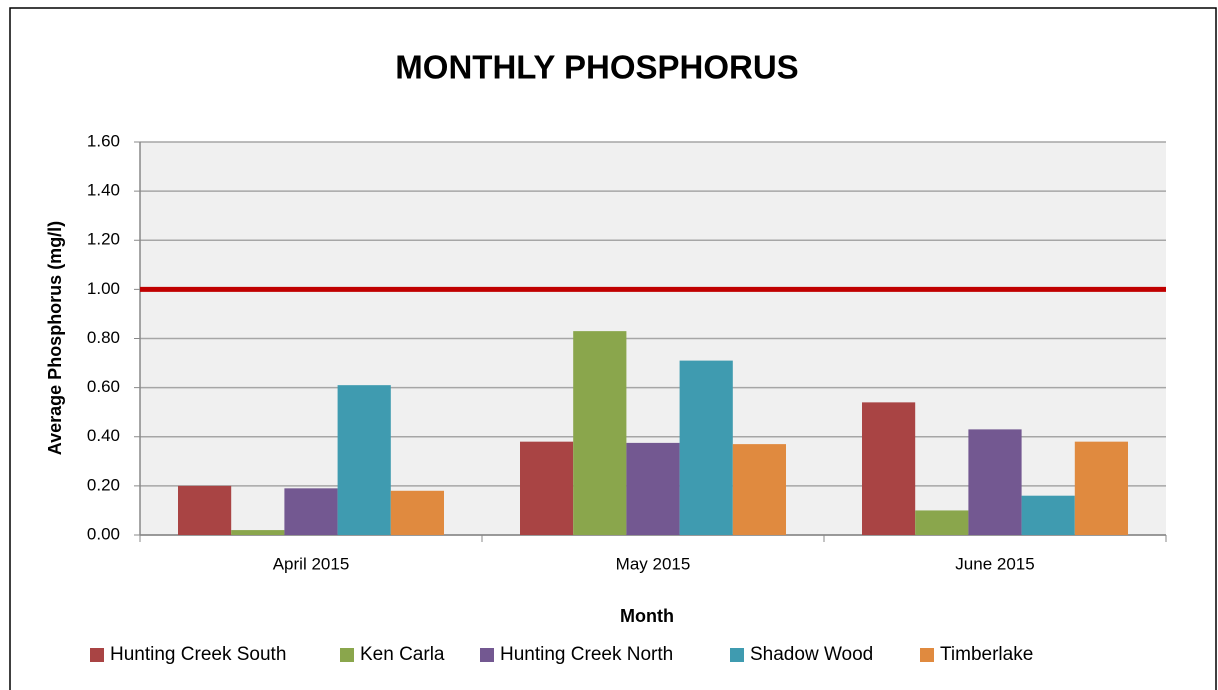 This screenshot has width=1218, height=690. What do you see at coordinates (596, 67) in the screenshot?
I see `chart-title: MONTHLY PHOSPHORUS` at bounding box center [596, 67].